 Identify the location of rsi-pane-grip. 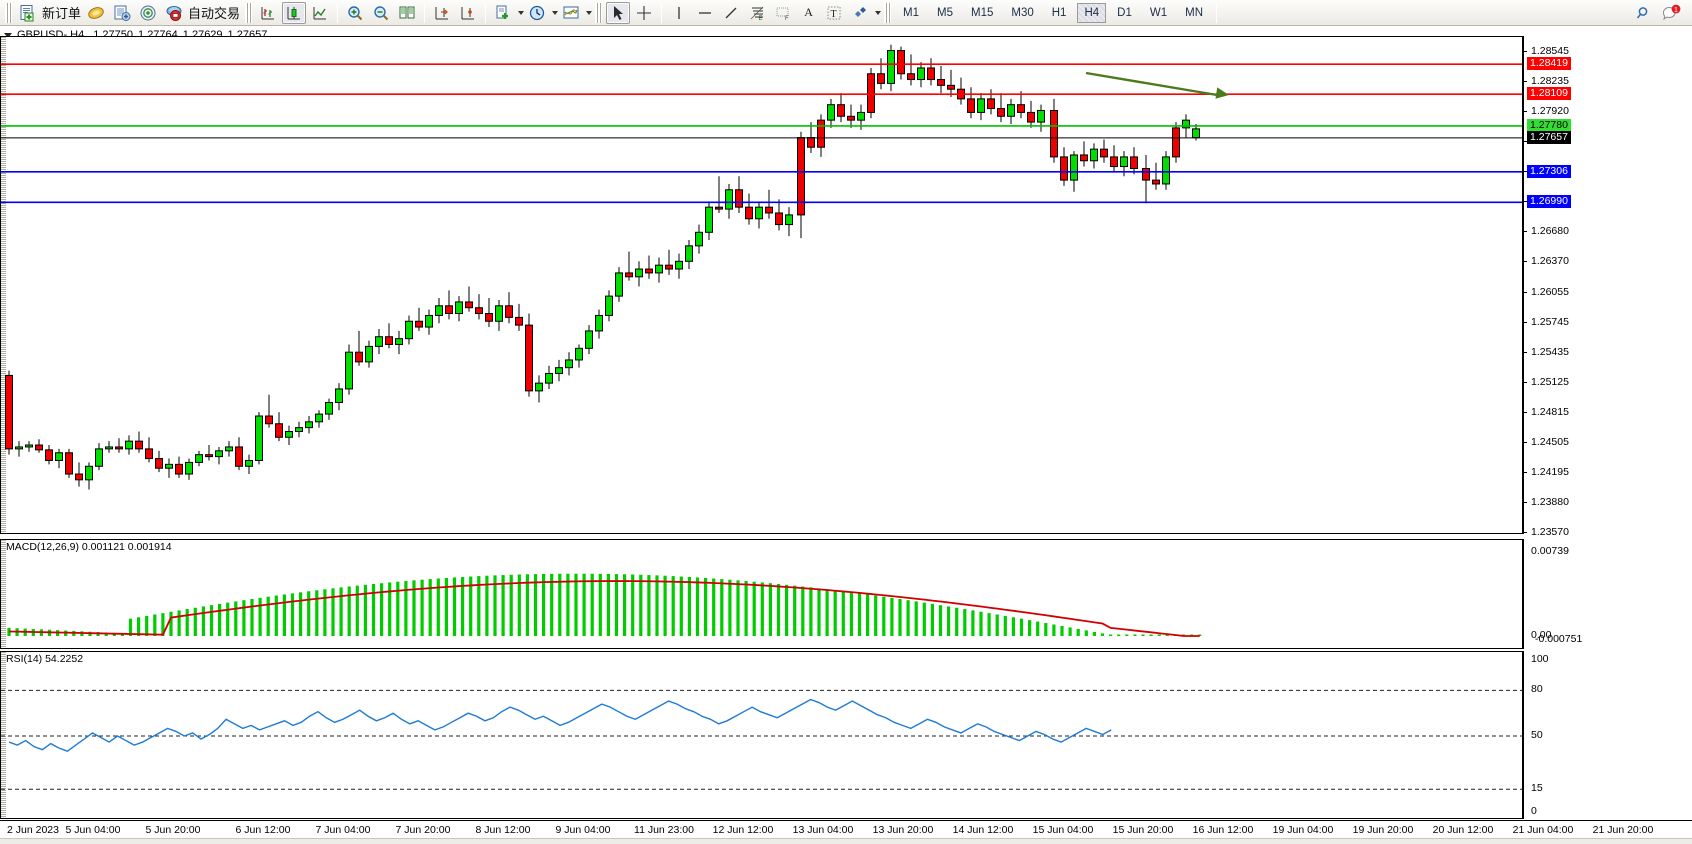
(3, 735).